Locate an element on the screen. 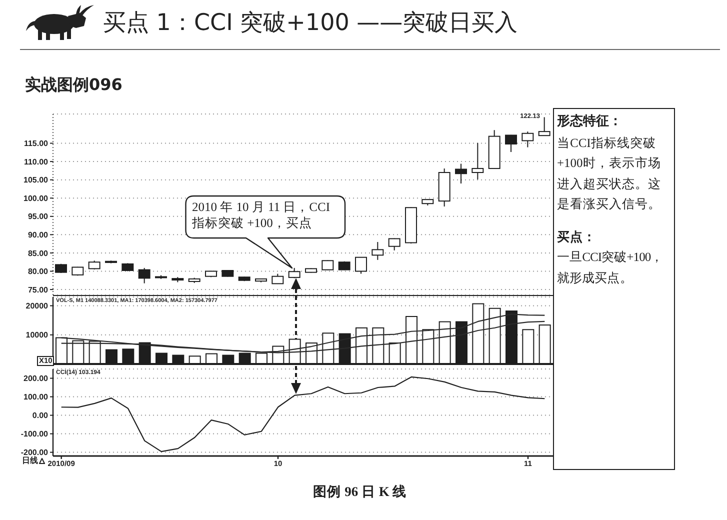  y-tick-label: 90.00 is located at coordinates (38, 235).